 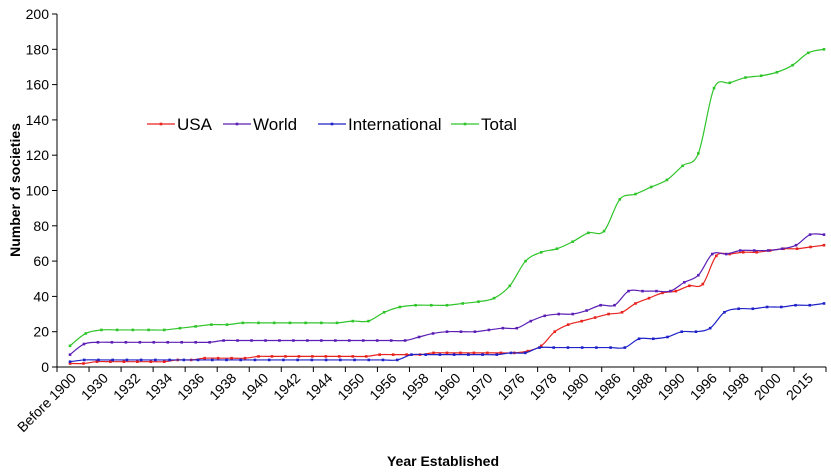 What do you see at coordinates (126, 386) in the screenshot?
I see `x-tick-label: 1932` at bounding box center [126, 386].